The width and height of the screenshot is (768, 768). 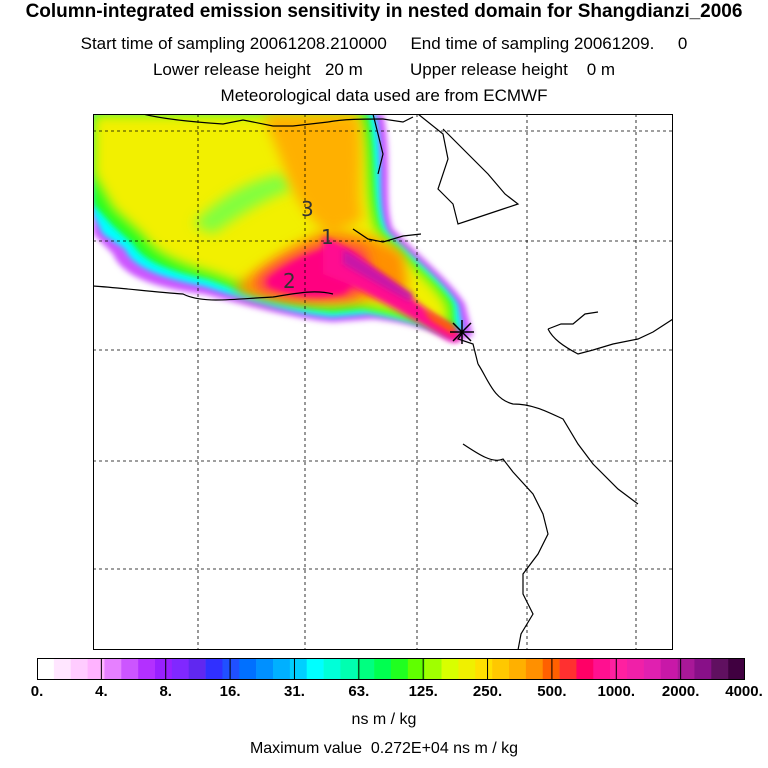 I want to click on plume-field, so click(x=283, y=228).